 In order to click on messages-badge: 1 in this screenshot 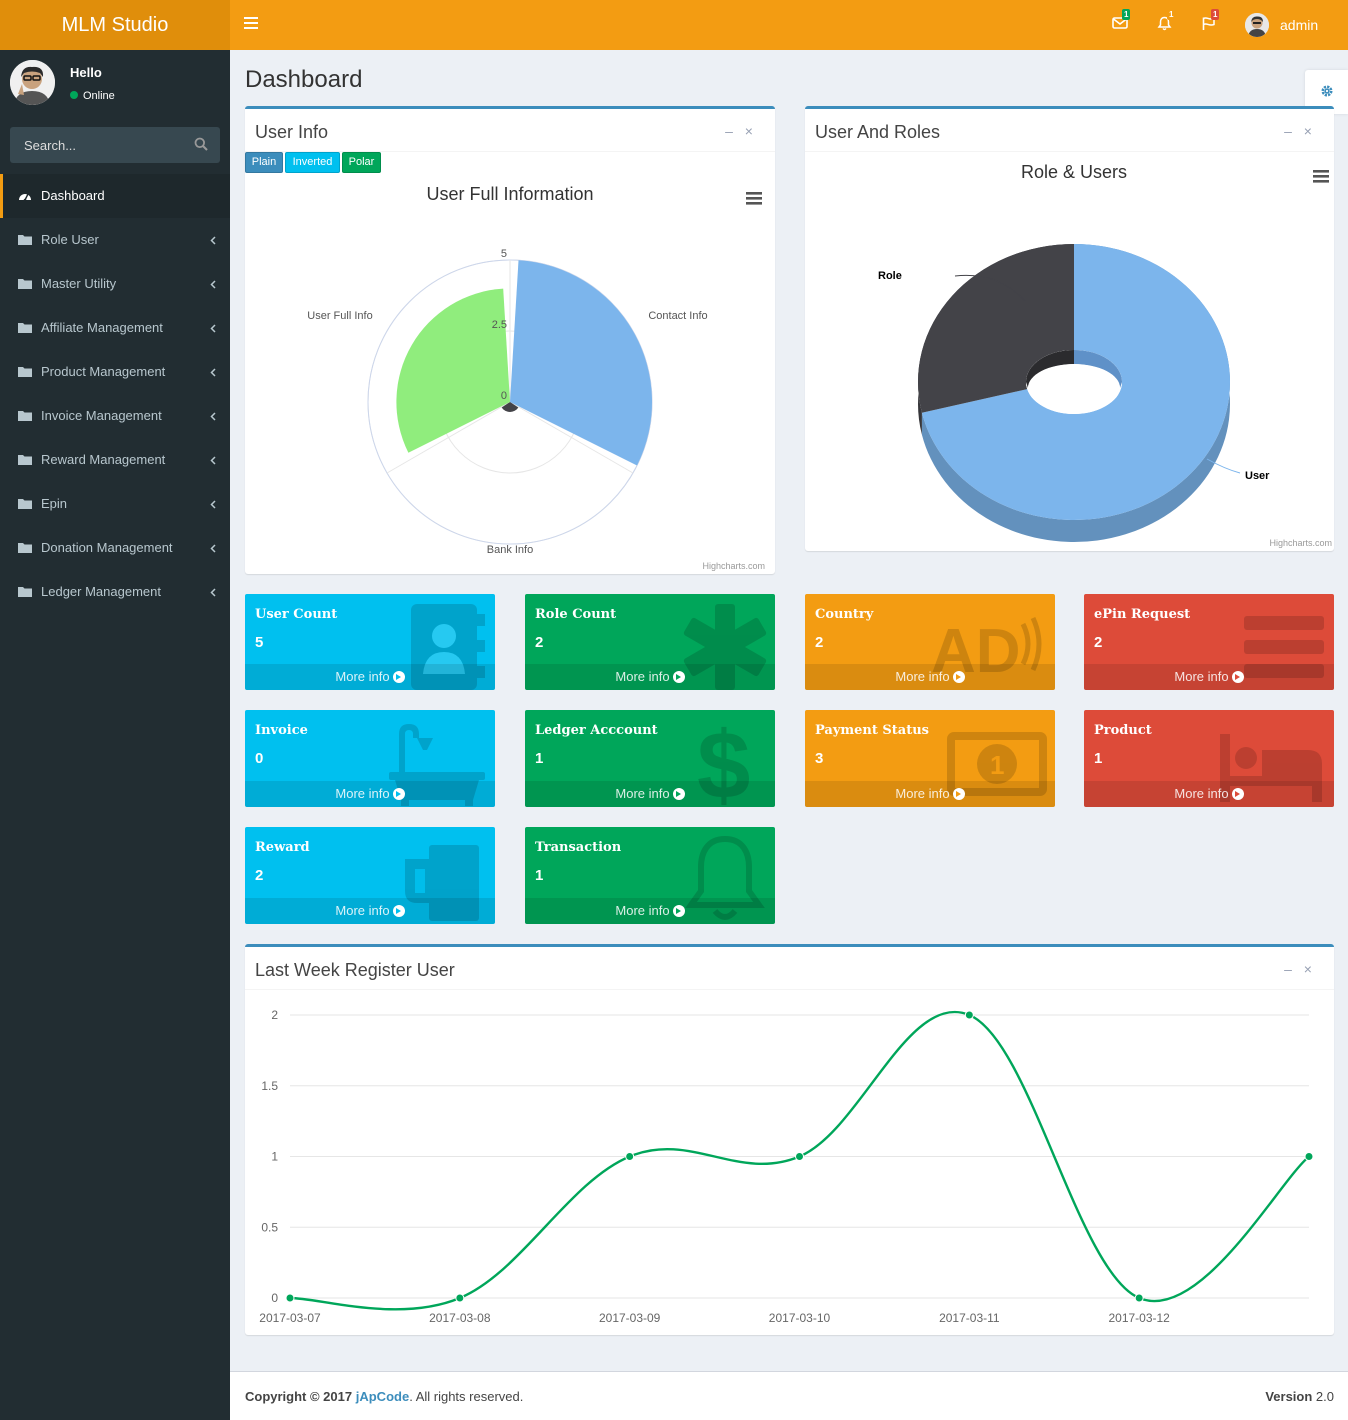, I will do `click(1126, 14)`.